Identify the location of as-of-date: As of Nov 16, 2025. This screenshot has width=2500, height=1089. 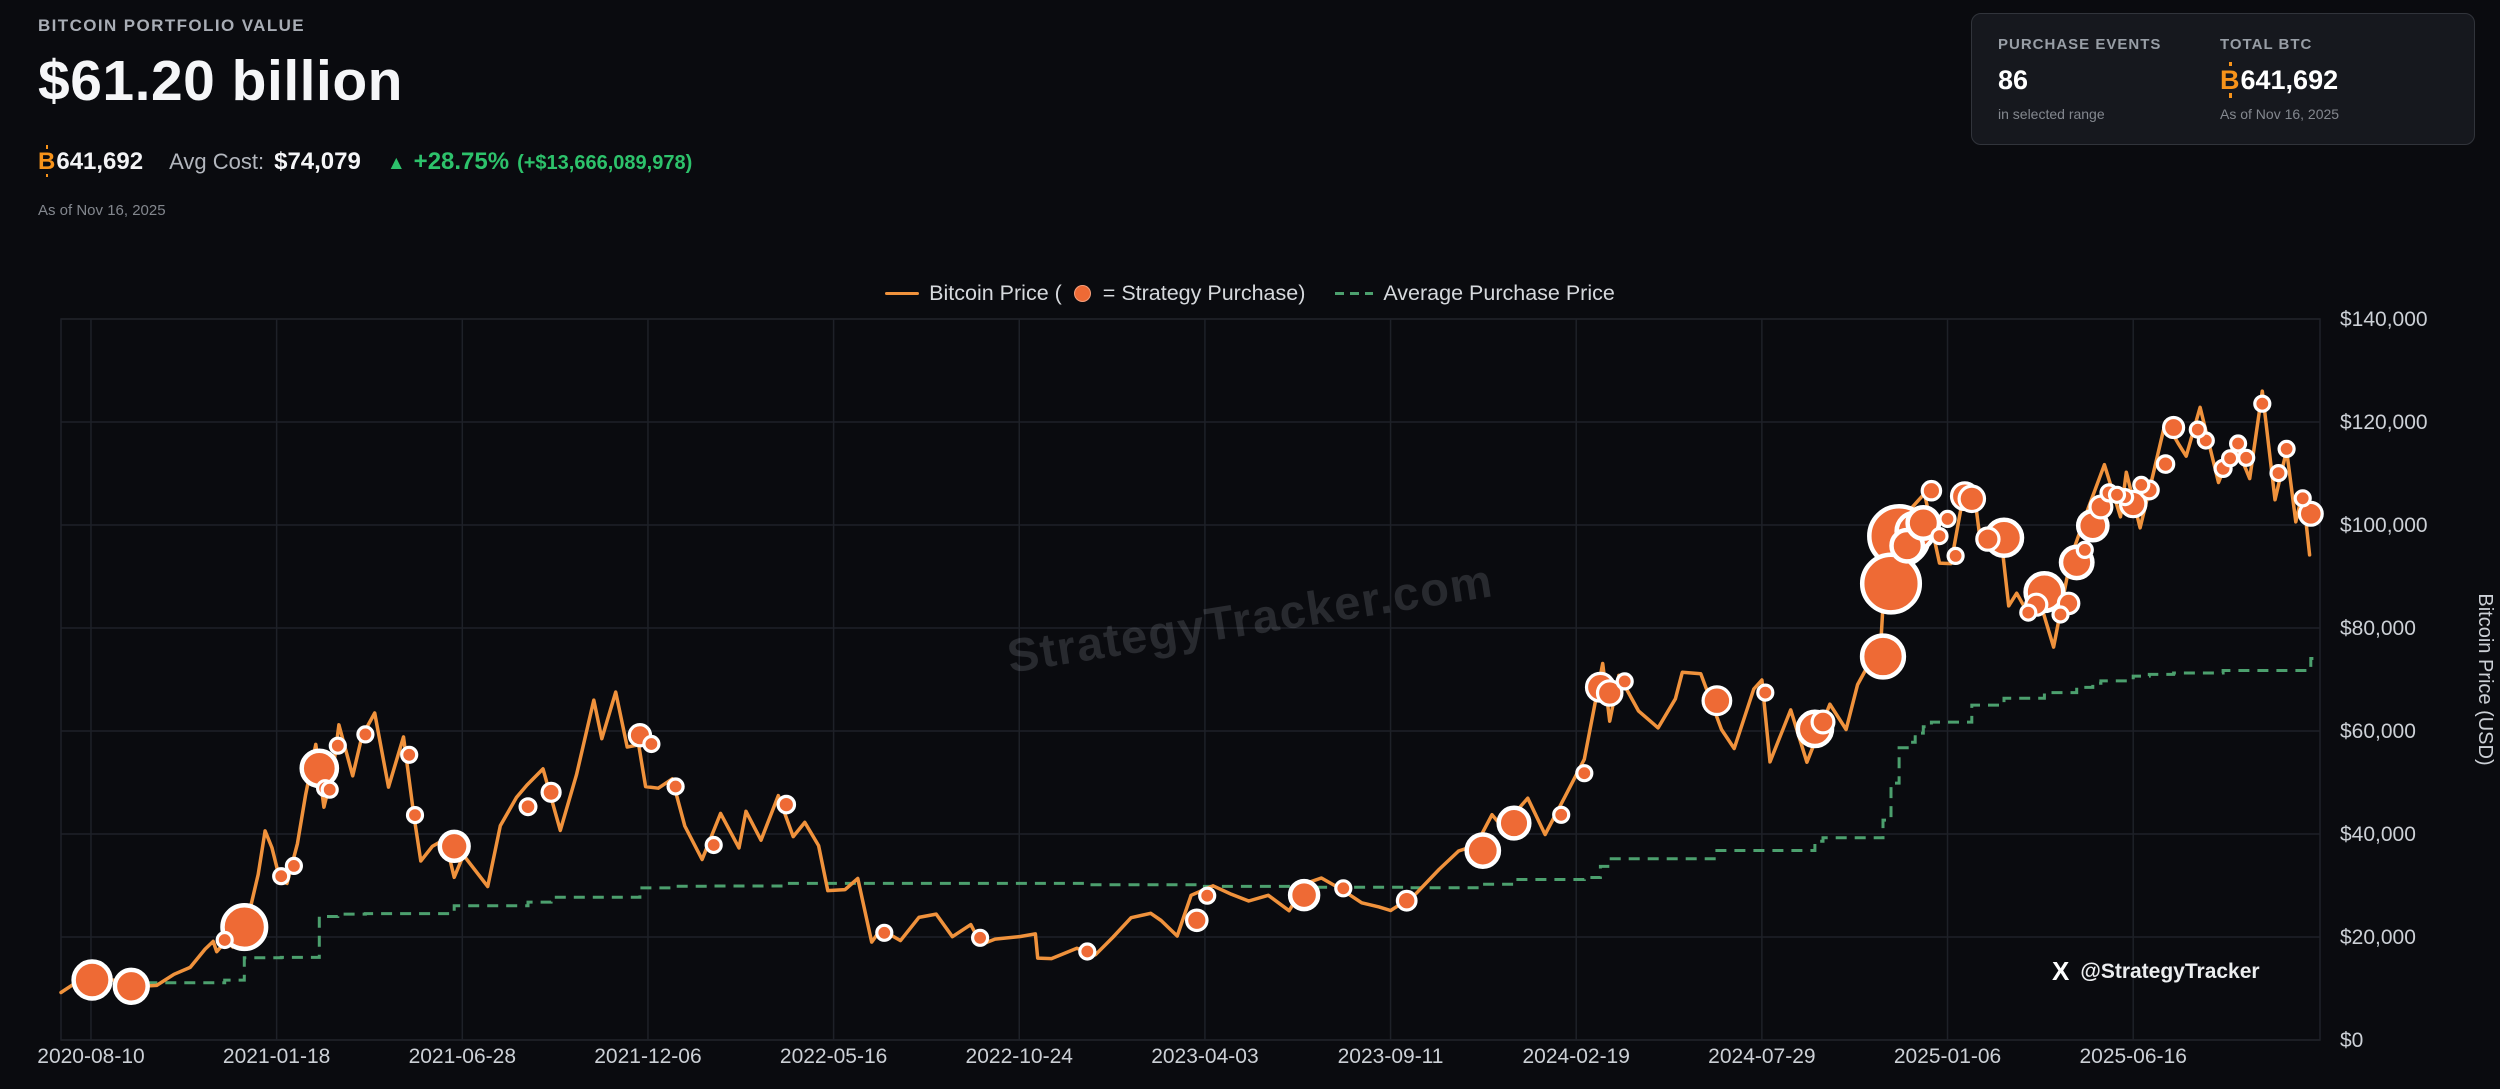
(102, 210).